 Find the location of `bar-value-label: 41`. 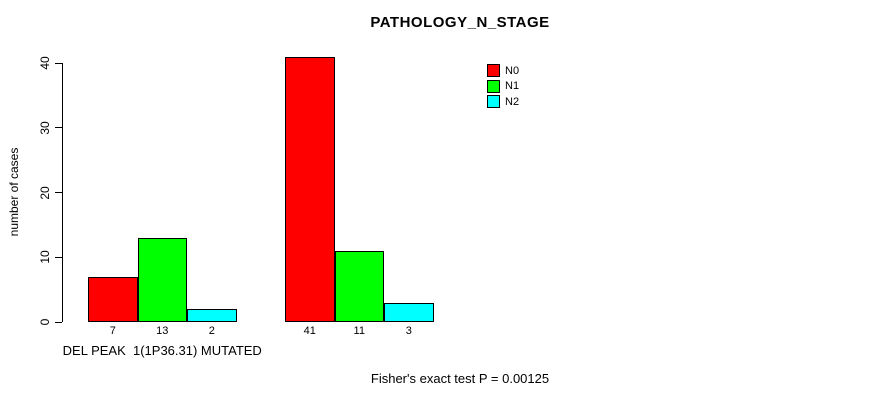

bar-value-label: 41 is located at coordinates (309, 331).